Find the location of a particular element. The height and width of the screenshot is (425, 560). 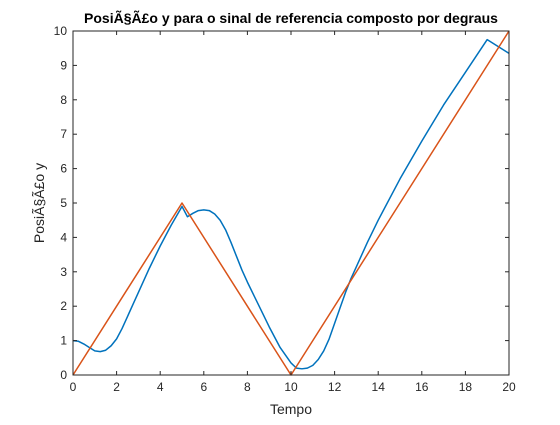

x-tick-label: 8 is located at coordinates (247, 387).